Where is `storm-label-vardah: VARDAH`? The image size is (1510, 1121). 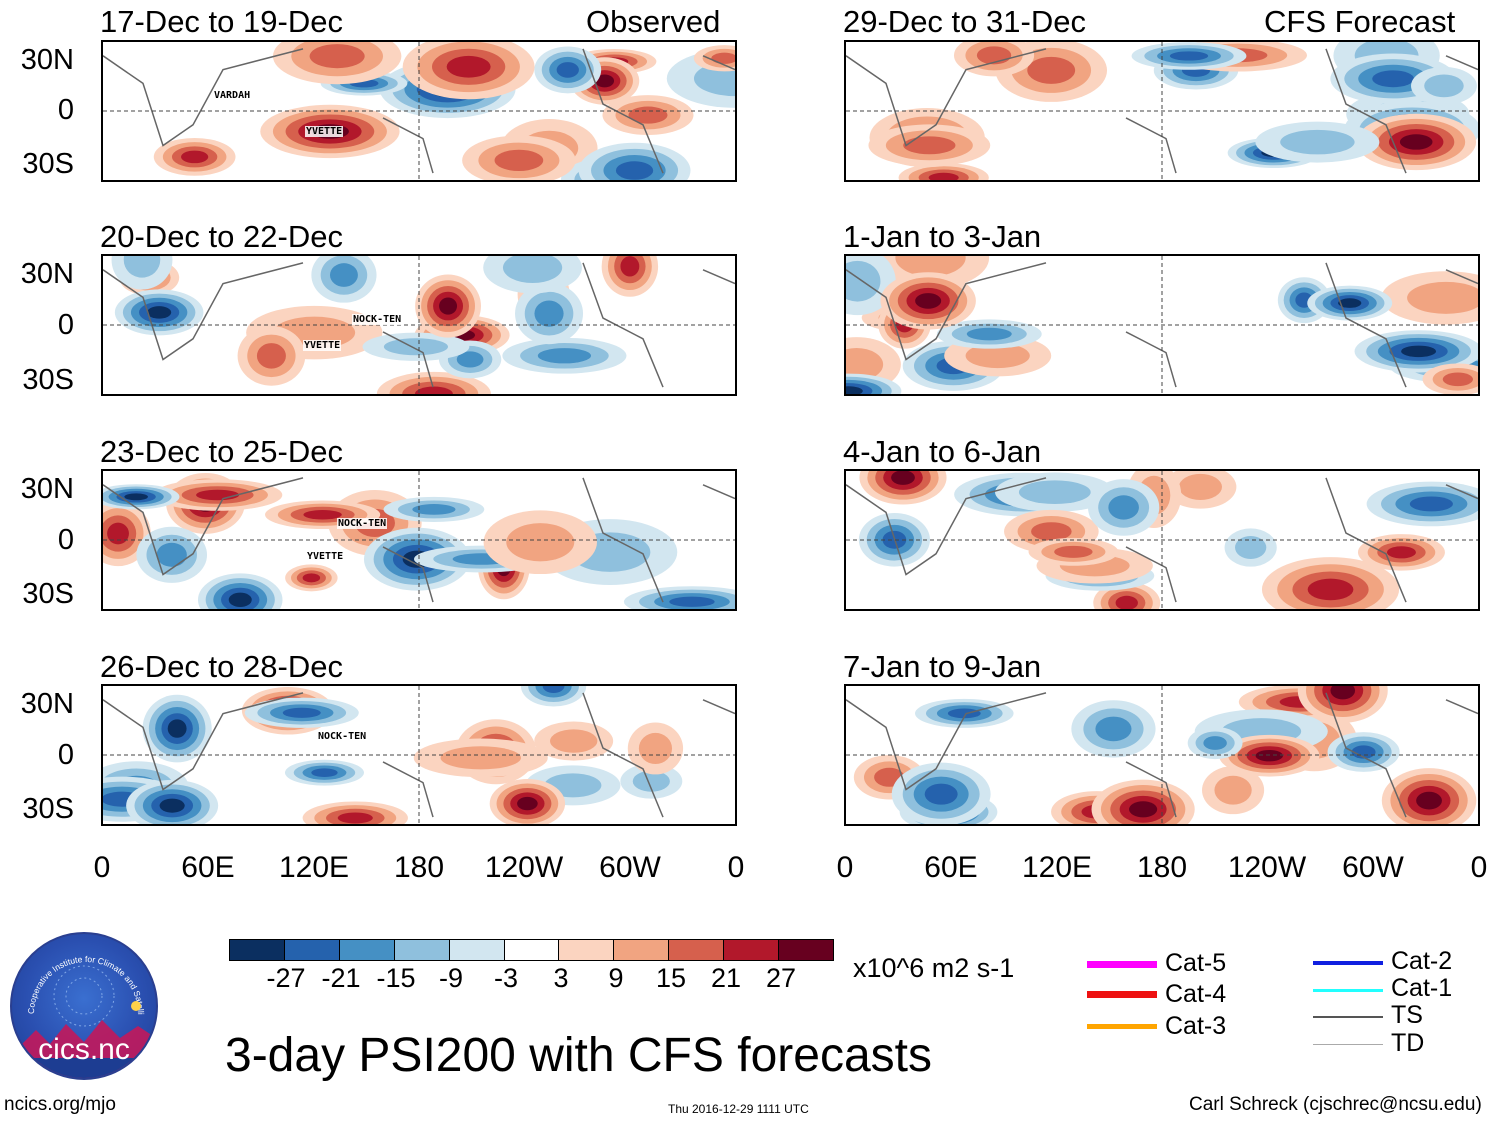 storm-label-vardah: VARDAH is located at coordinates (232, 95).